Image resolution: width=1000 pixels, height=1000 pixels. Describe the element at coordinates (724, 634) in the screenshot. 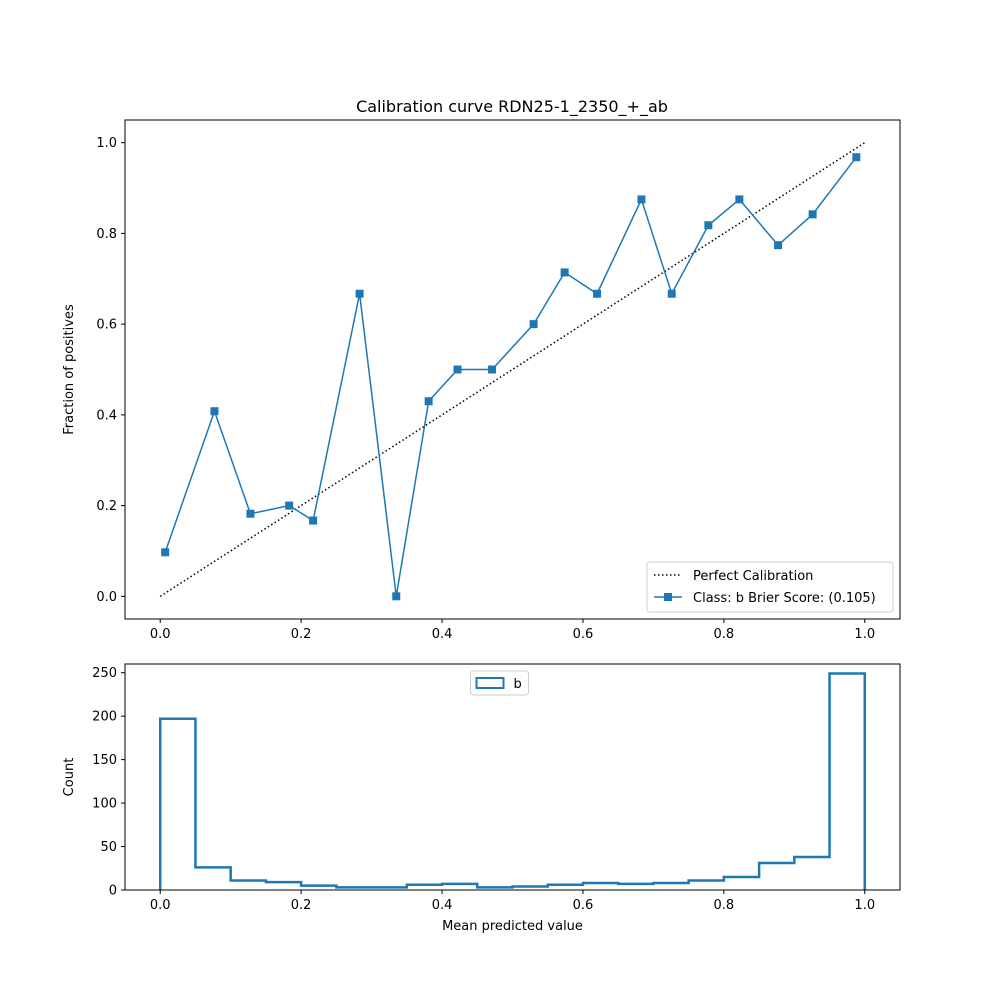

I see `top-x-tick-label-4: 0.8` at that location.